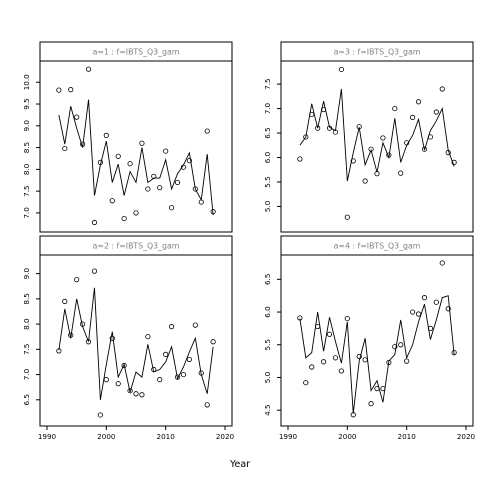 Image resolution: width=480 pixels, height=480 pixels. Describe the element at coordinates (267, 377) in the screenshot. I see `y-tick-label: 5.0` at that location.